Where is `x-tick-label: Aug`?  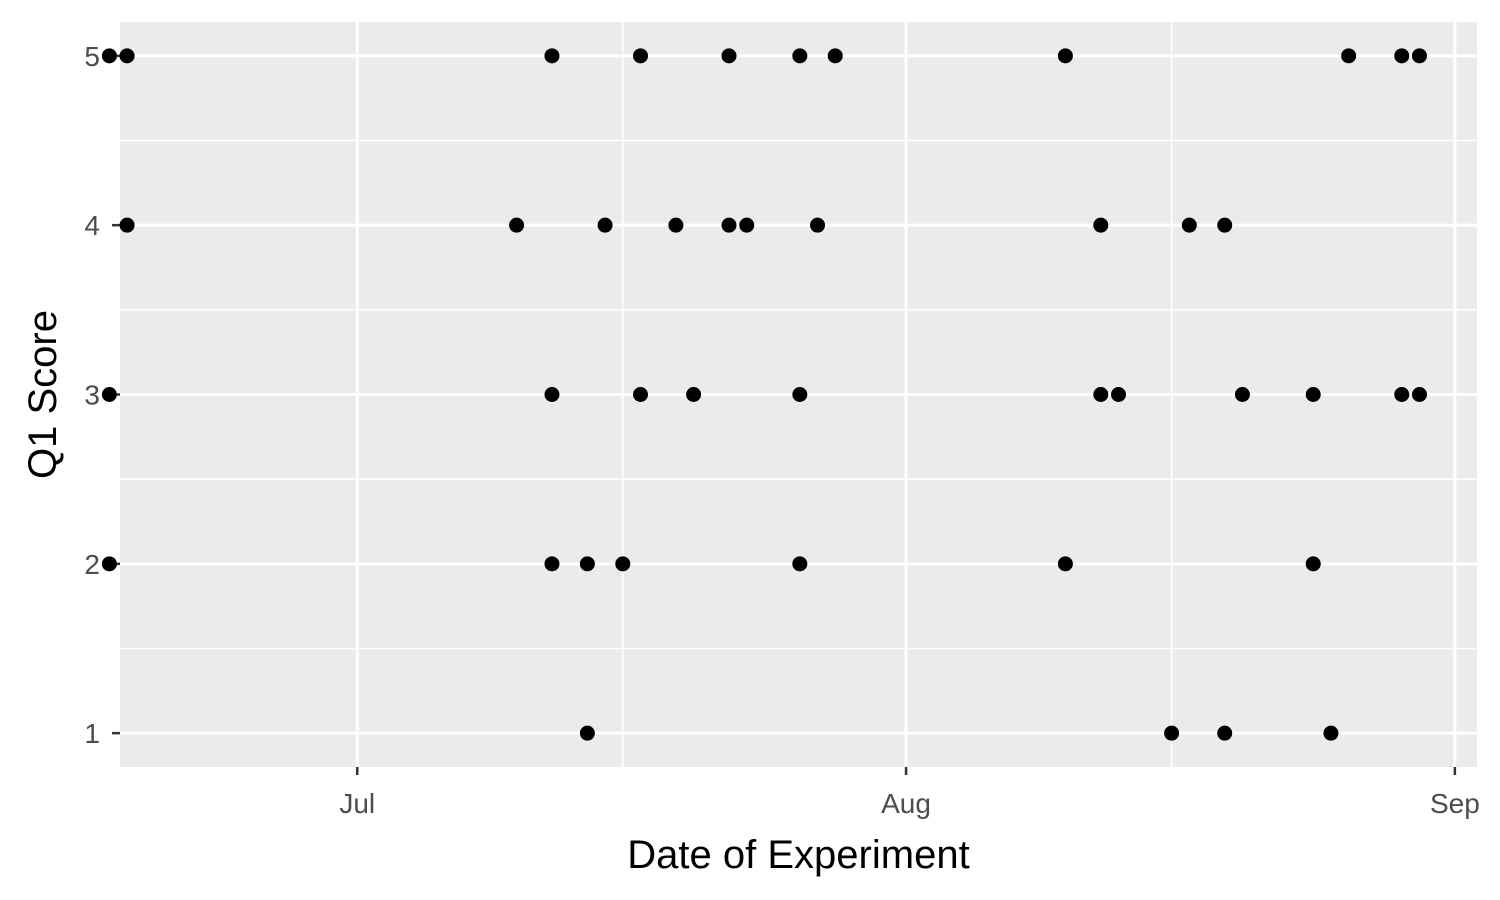 x-tick-label: Aug is located at coordinates (906, 803).